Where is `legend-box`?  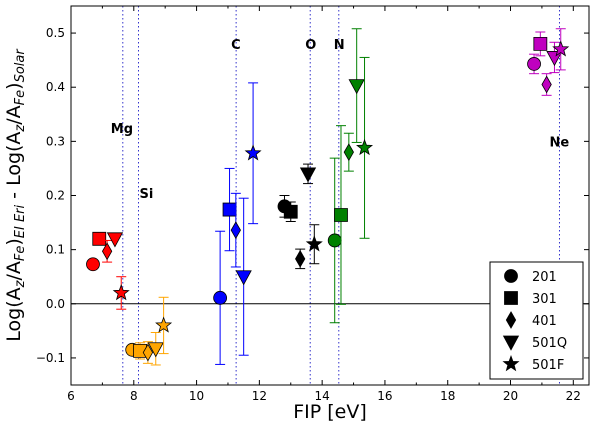 legend-box is located at coordinates (536, 320).